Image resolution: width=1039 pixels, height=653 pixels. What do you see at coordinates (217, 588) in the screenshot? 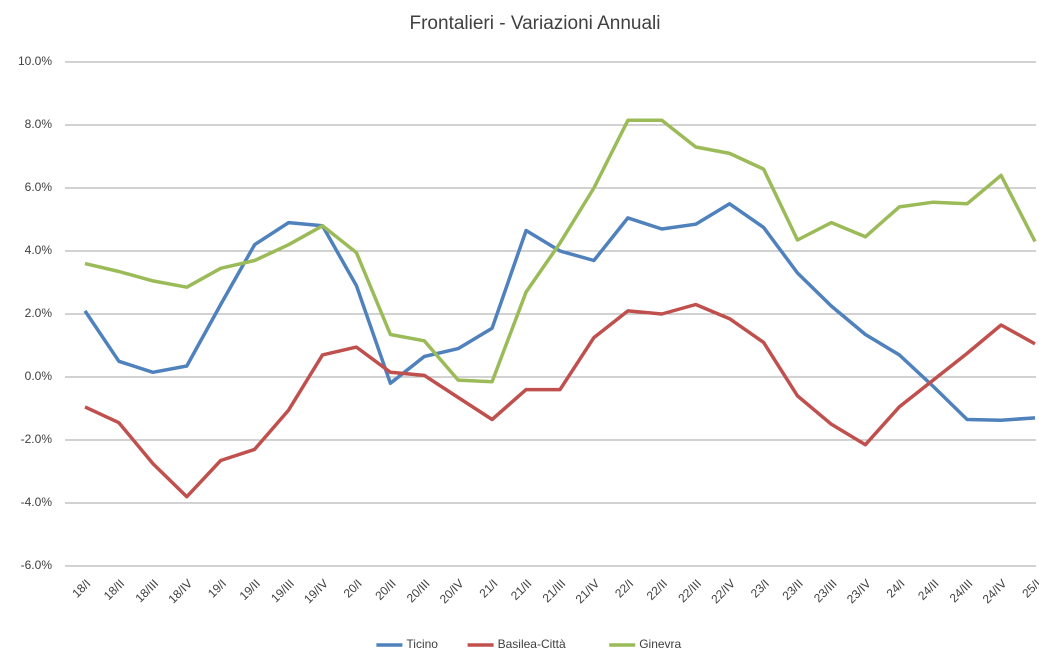
I see `x-tick-label: 19/I` at bounding box center [217, 588].